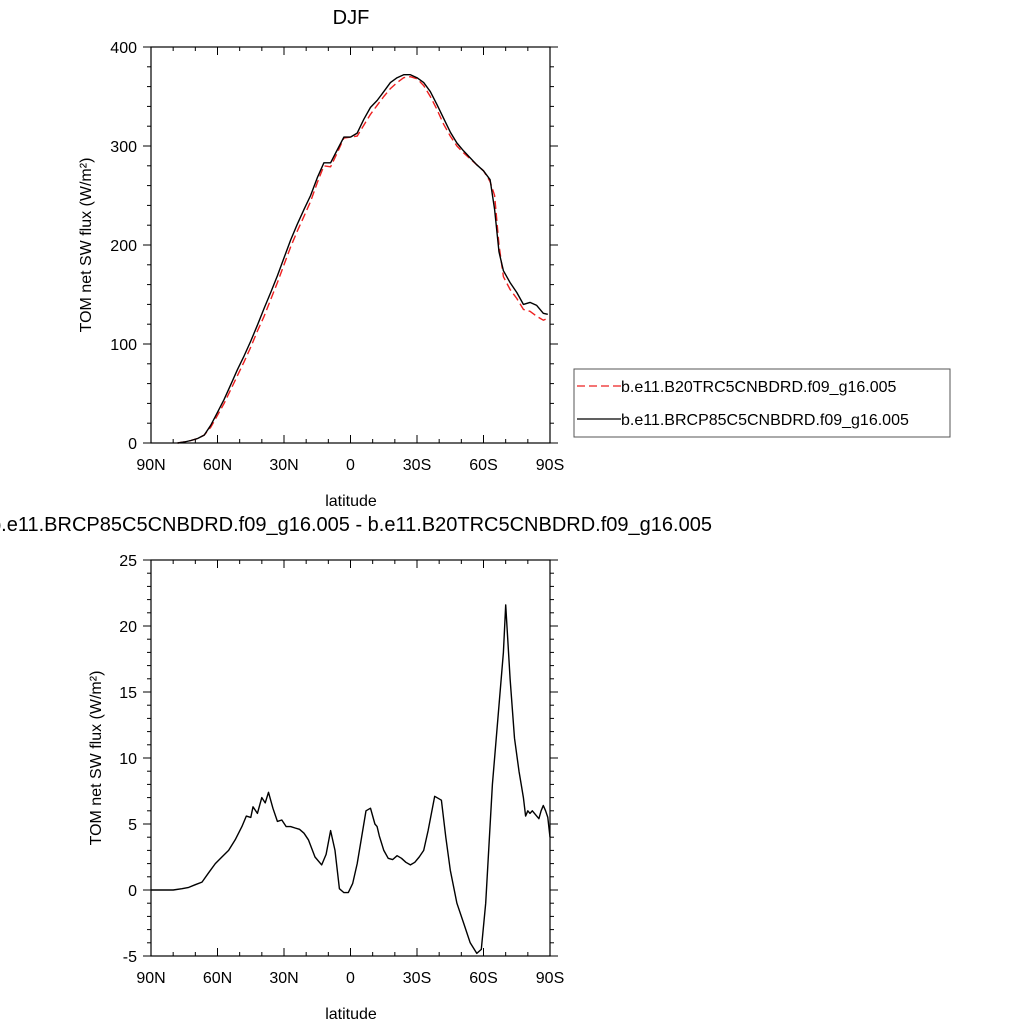 The width and height of the screenshot is (1024, 1024). Describe the element at coordinates (550, 465) in the screenshot. I see `top-x-tick-label: 90S` at that location.